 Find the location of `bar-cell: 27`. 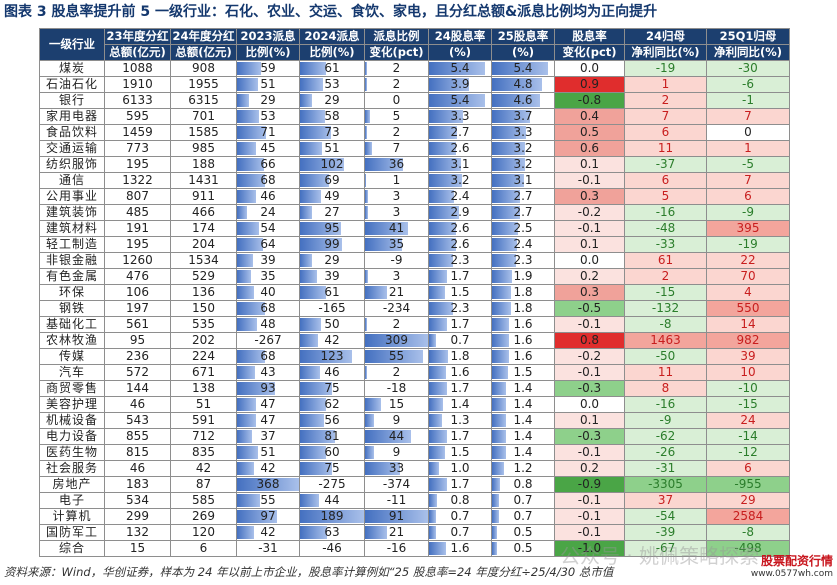

bar-cell: 27 is located at coordinates (332, 212).